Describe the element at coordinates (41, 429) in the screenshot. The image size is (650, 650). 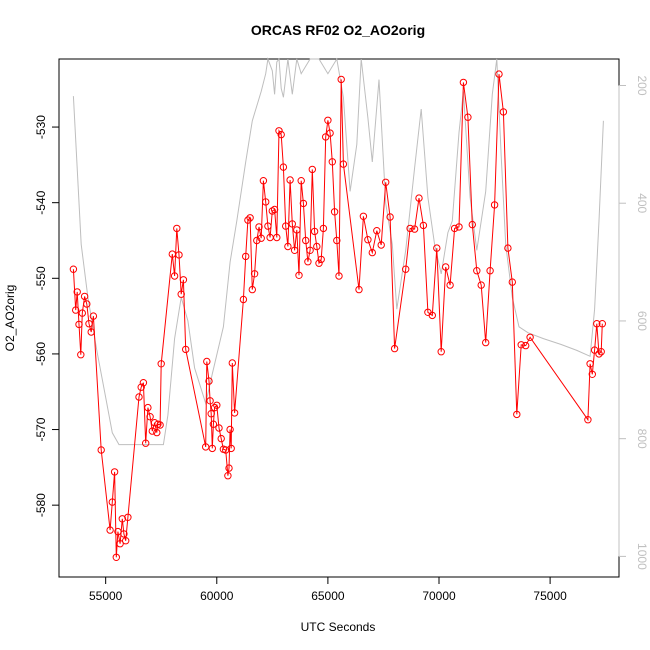
I see `y-tick-label: -570` at that location.